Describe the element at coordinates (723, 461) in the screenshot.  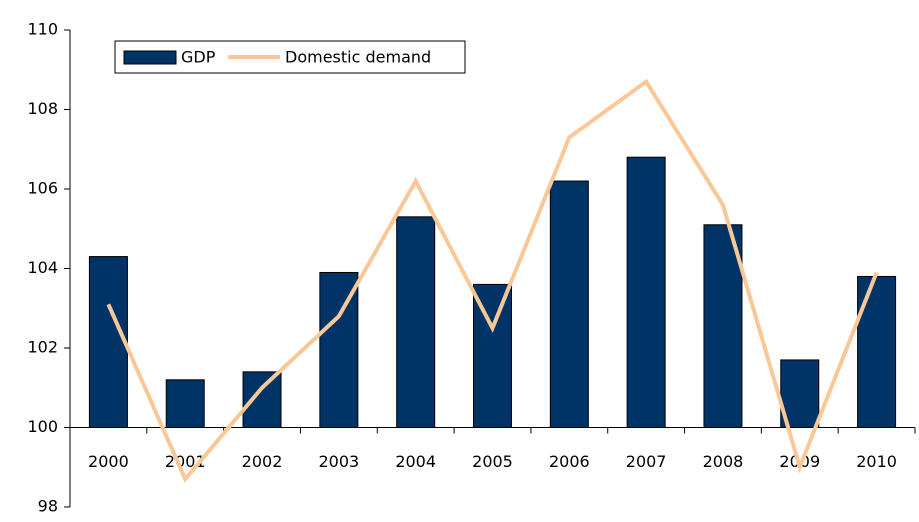
I see `x-tick-label: 2008` at that location.